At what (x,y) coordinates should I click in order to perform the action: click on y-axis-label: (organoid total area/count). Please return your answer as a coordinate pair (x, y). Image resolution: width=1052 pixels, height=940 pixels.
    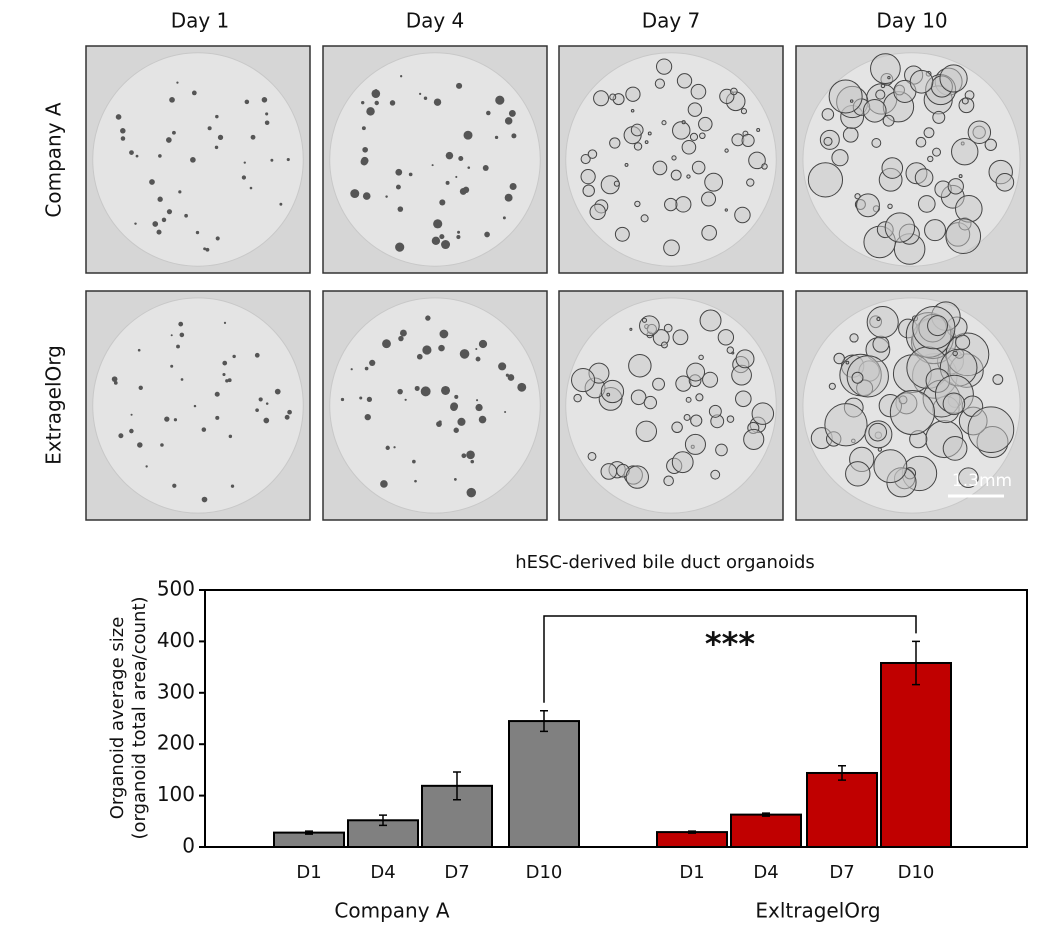
    Looking at the image, I should click on (139, 717).